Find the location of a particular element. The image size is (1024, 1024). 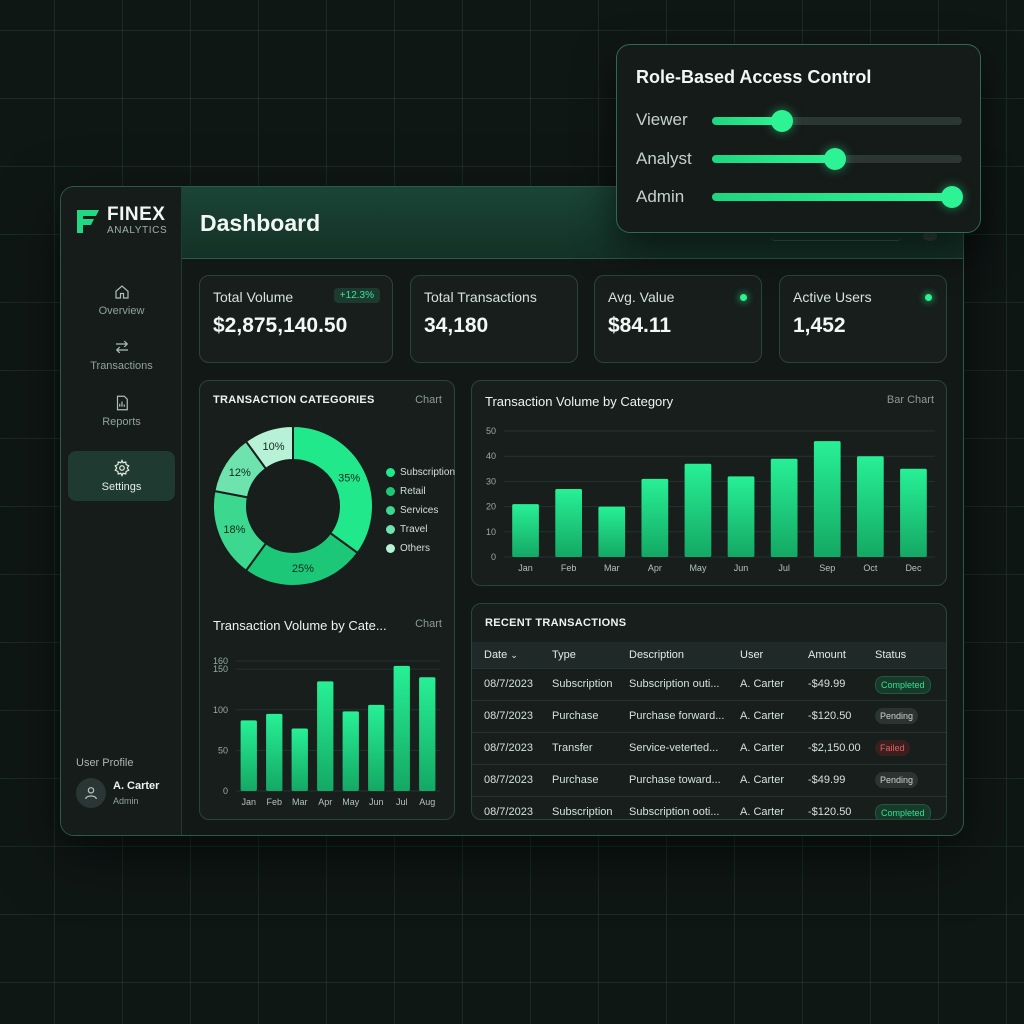

y-tick-label: 160 is located at coordinates (220, 661).